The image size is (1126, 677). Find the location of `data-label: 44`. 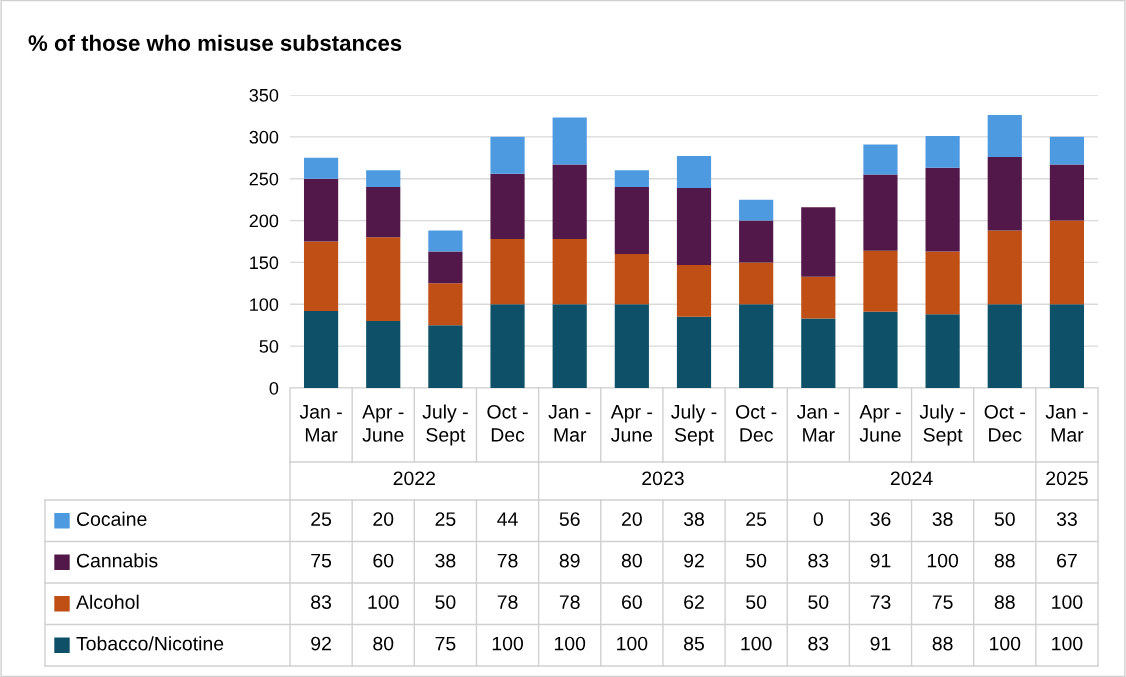

data-label: 44 is located at coordinates (507, 519).